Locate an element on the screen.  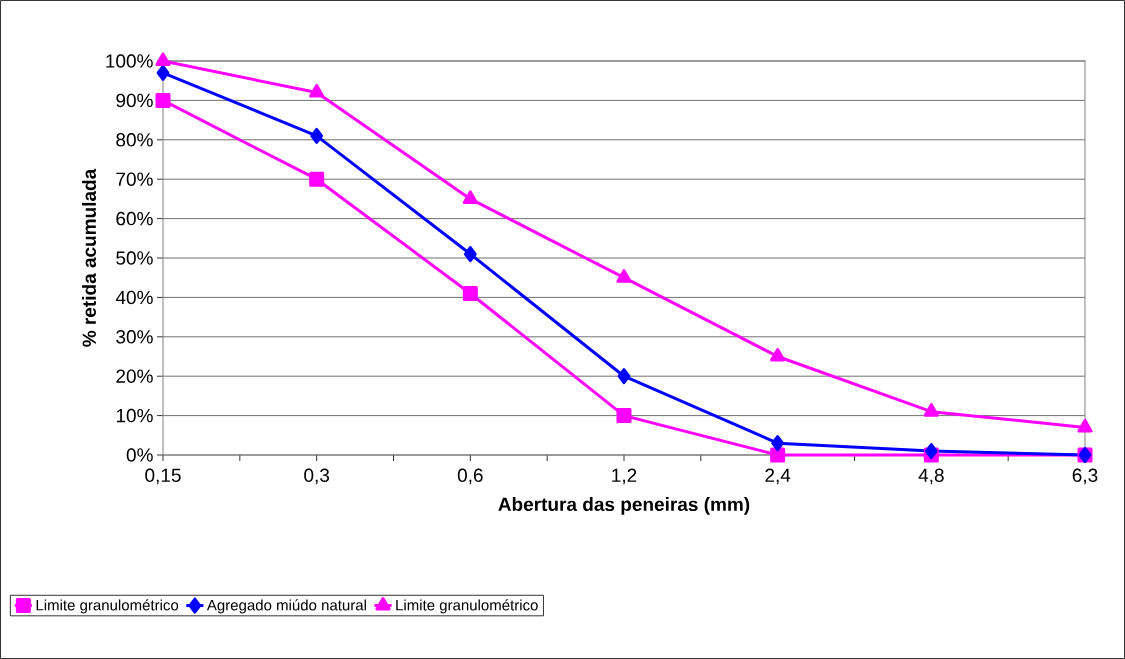
y-tick-label: 20% is located at coordinates (134, 376).